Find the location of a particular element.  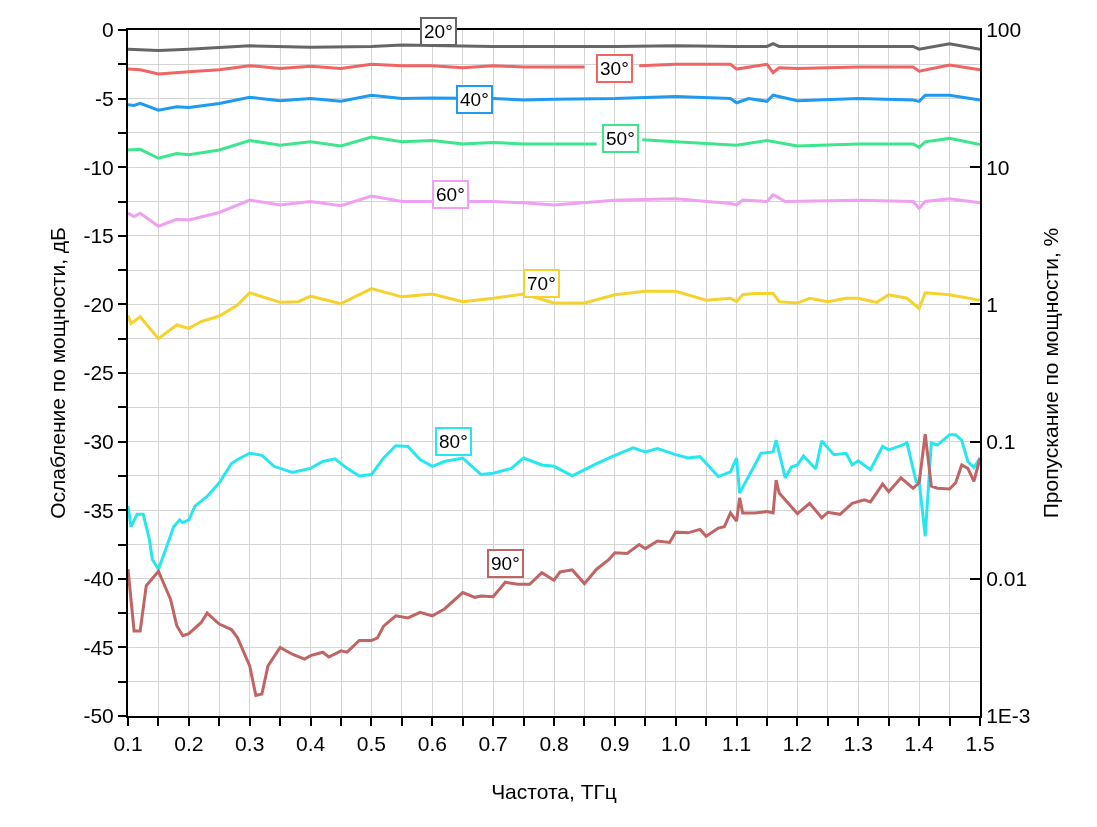

x-tick-label: 0.2 is located at coordinates (189, 744).